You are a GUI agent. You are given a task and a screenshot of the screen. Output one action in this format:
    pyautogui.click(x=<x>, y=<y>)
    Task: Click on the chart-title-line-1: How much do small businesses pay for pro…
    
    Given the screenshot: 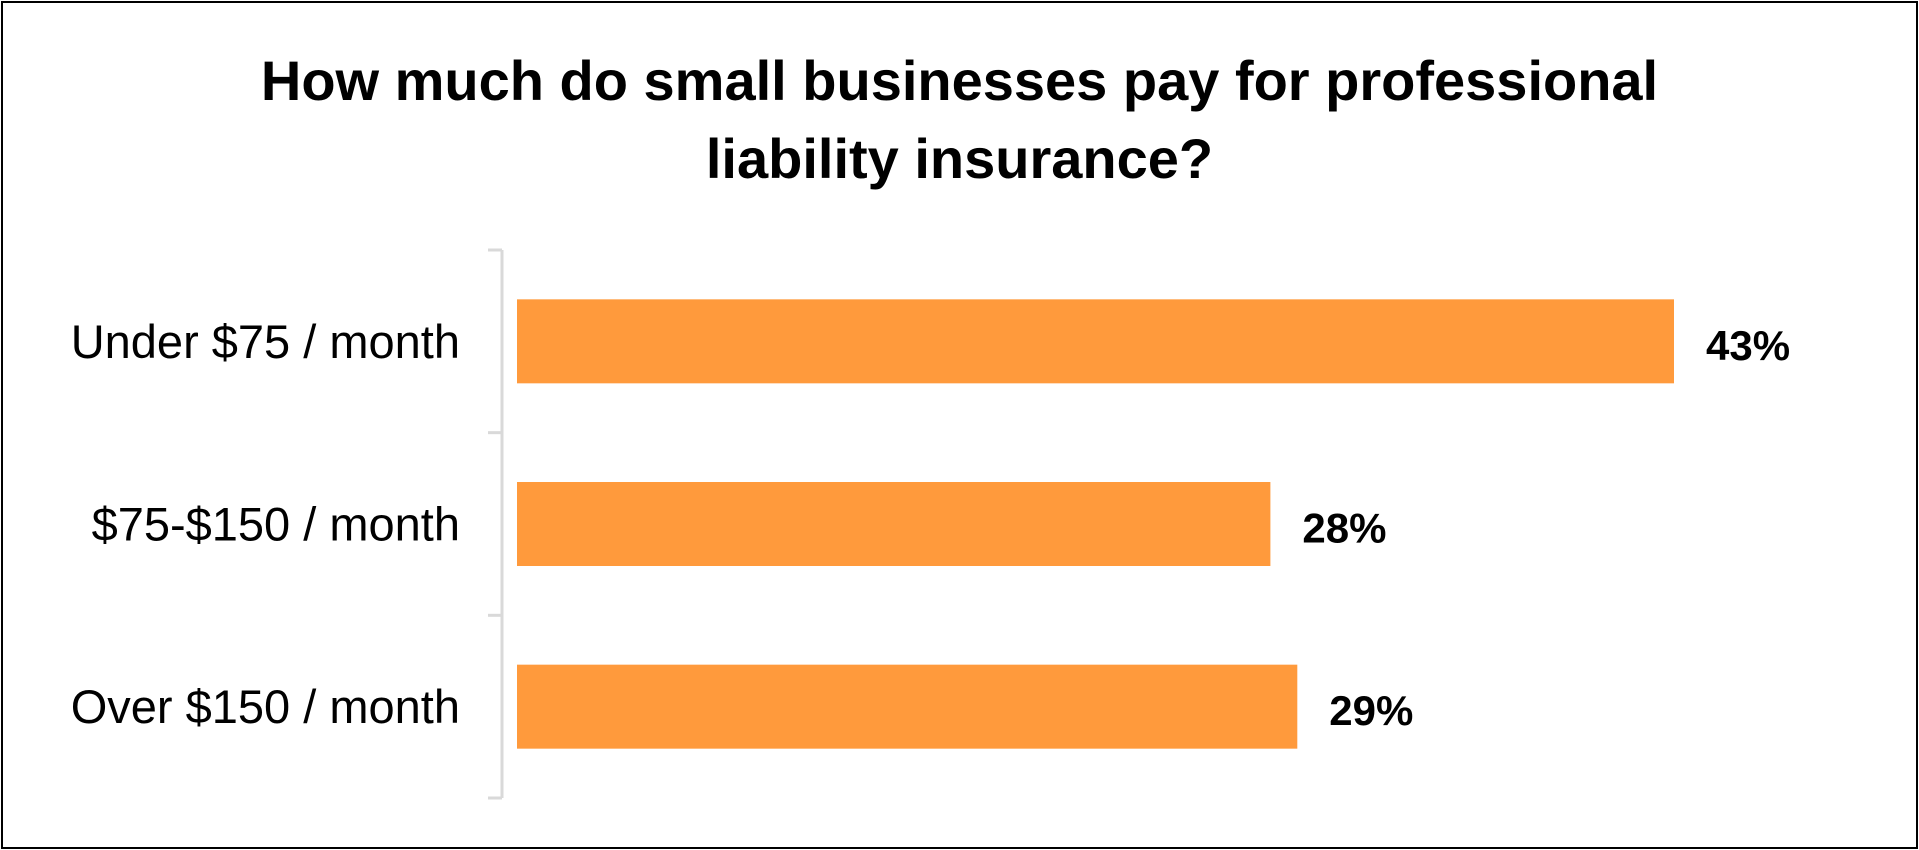 What is the action you would take?
    pyautogui.click(x=959, y=80)
    